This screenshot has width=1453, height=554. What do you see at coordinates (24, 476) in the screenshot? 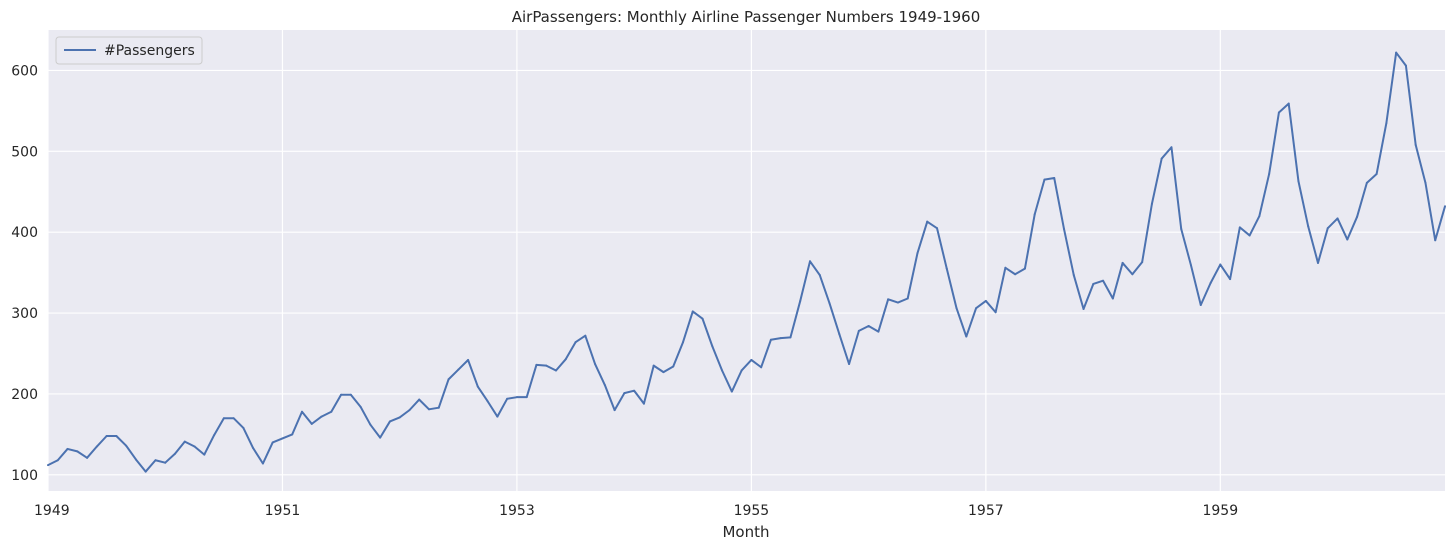
I see `y-tick-label: 100` at bounding box center [24, 476].